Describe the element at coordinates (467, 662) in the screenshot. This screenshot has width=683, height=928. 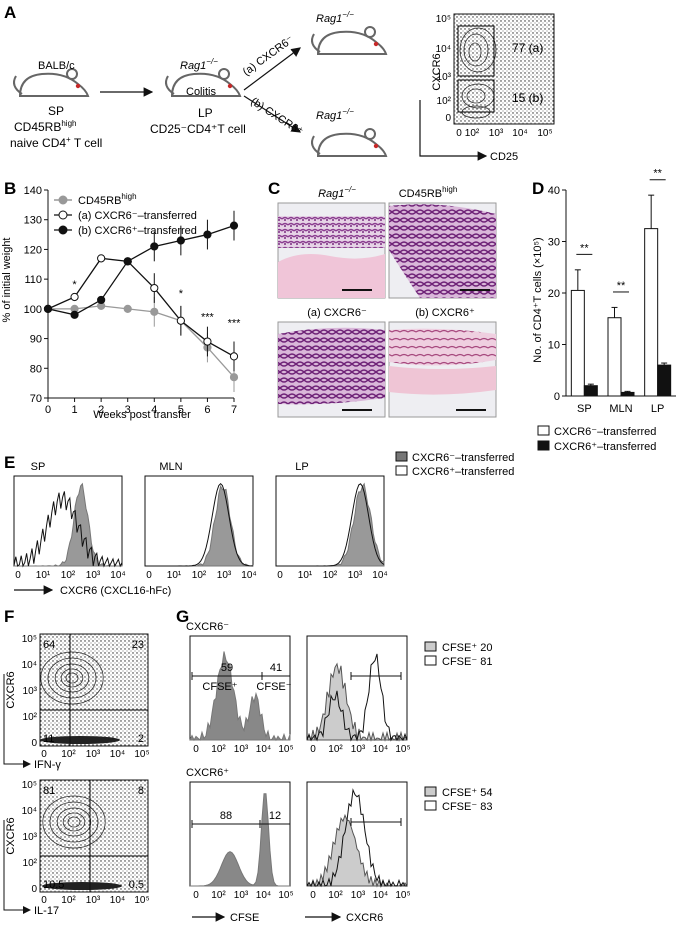
I see `legend-item: CFSE⁻ 81` at that location.